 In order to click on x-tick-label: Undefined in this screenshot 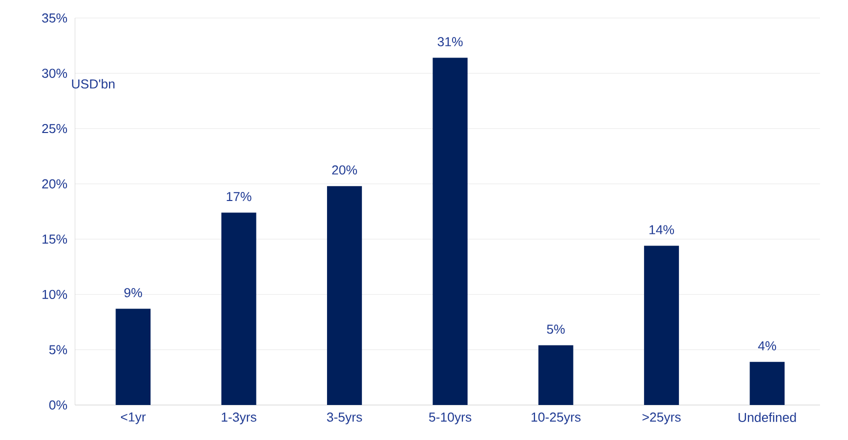, I will do `click(767, 417)`.